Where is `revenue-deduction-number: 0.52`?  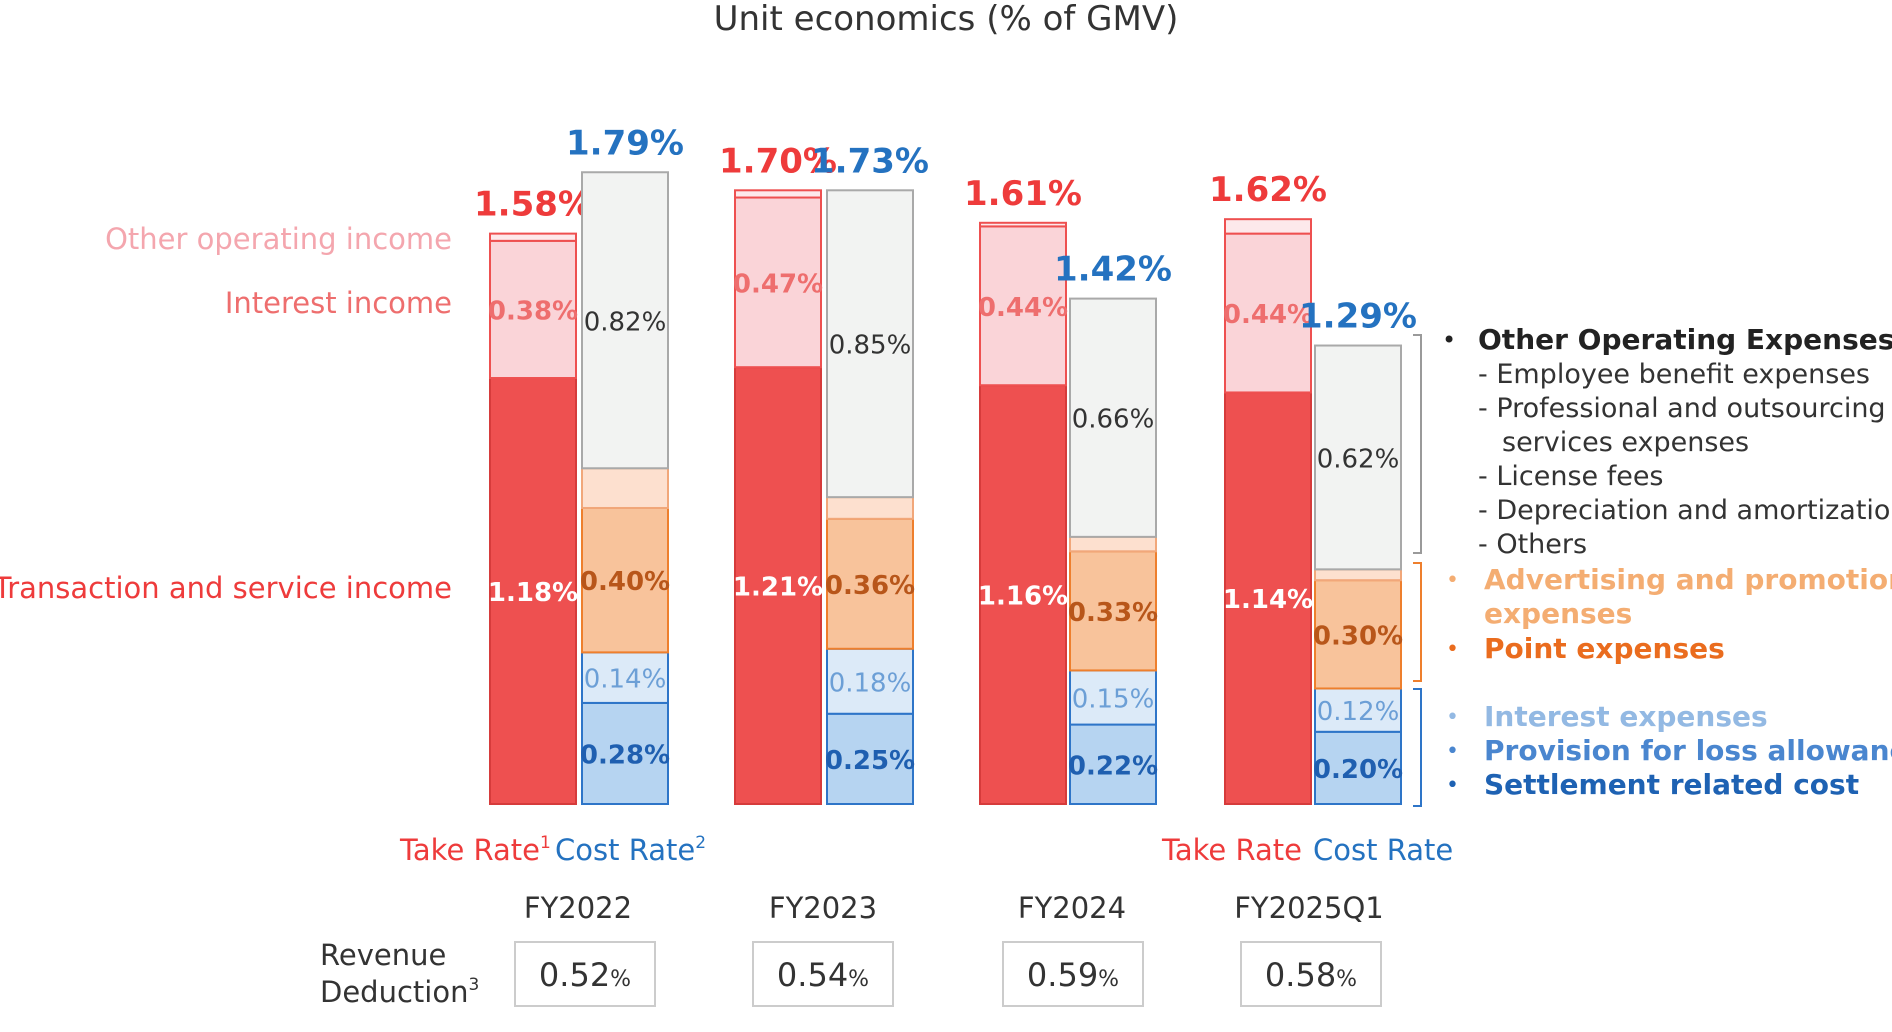 revenue-deduction-number: 0.52 is located at coordinates (574, 975).